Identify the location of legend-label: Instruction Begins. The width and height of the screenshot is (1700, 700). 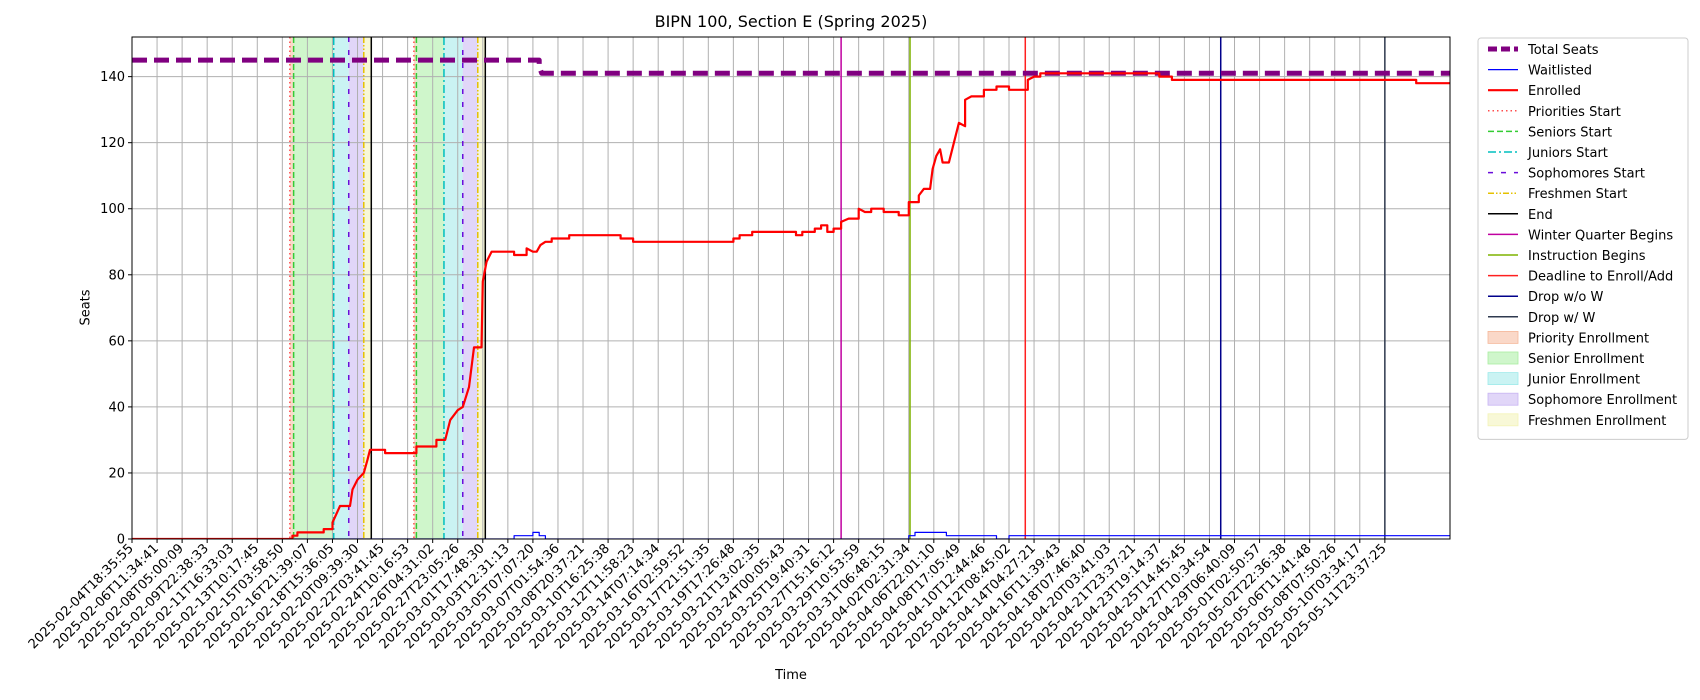
(1587, 256).